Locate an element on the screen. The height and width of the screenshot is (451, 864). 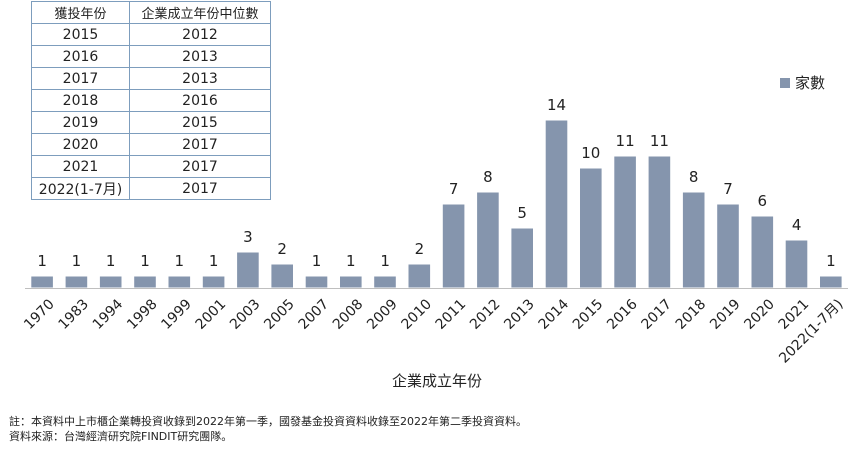
x-tick-label: 2008 is located at coordinates (348, 314).